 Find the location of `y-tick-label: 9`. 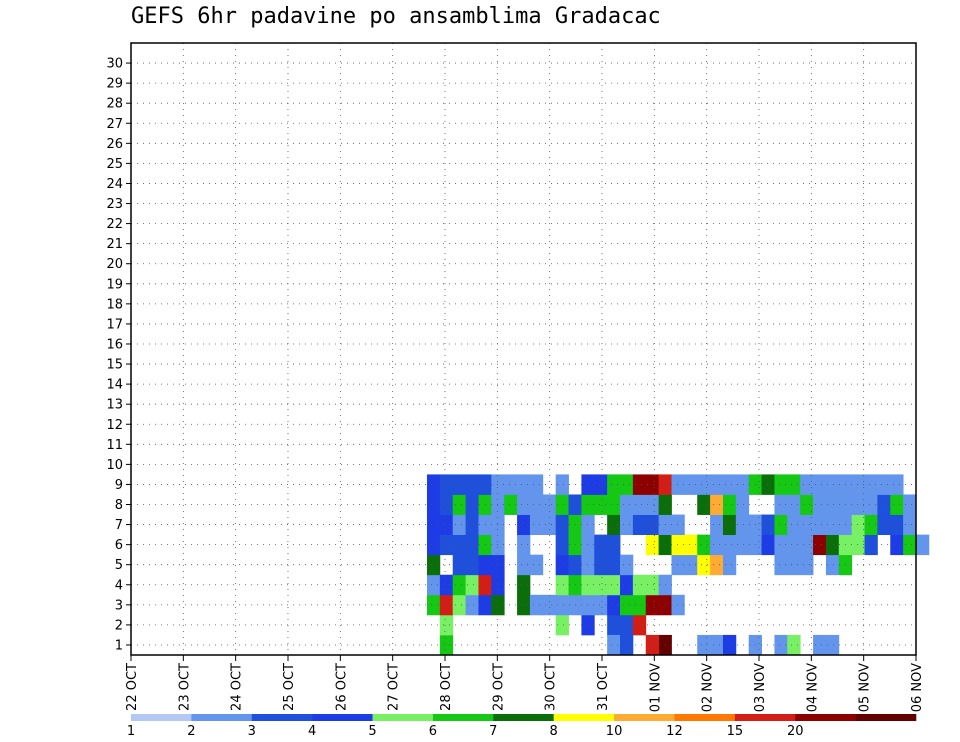

y-tick-label: 9 is located at coordinates (119, 485).